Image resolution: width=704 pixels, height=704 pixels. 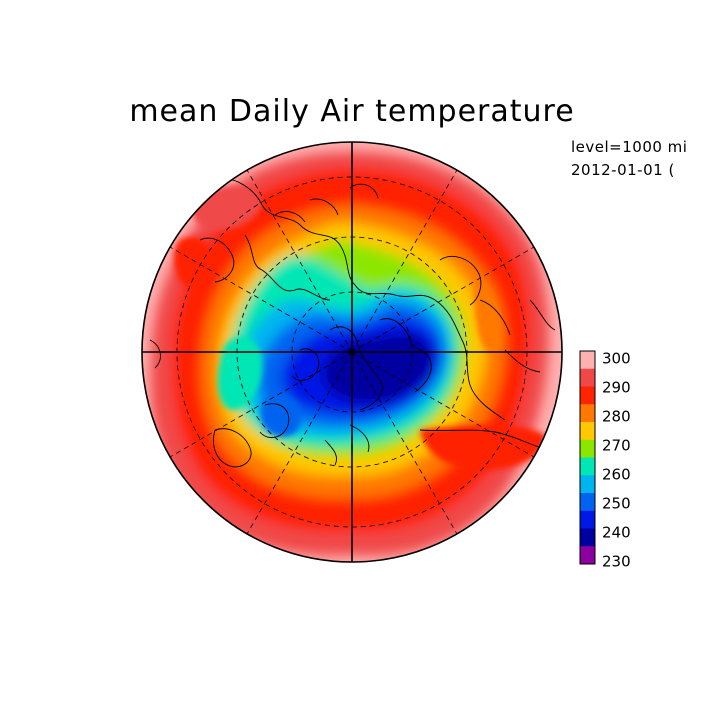 What do you see at coordinates (616, 446) in the screenshot?
I see `legend-label: 270` at bounding box center [616, 446].